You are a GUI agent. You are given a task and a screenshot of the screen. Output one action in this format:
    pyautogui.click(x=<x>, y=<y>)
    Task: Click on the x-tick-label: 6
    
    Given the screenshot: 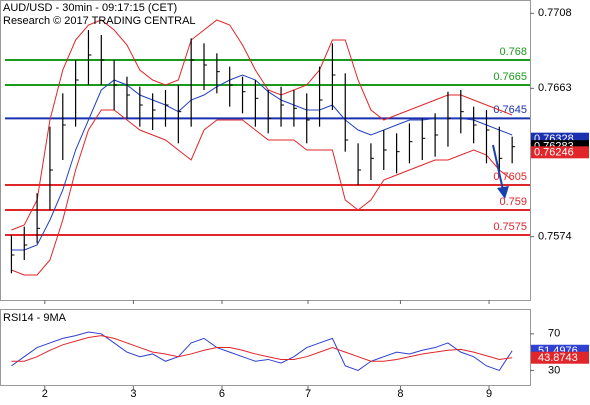 What is the action you would take?
    pyautogui.click(x=222, y=394)
    